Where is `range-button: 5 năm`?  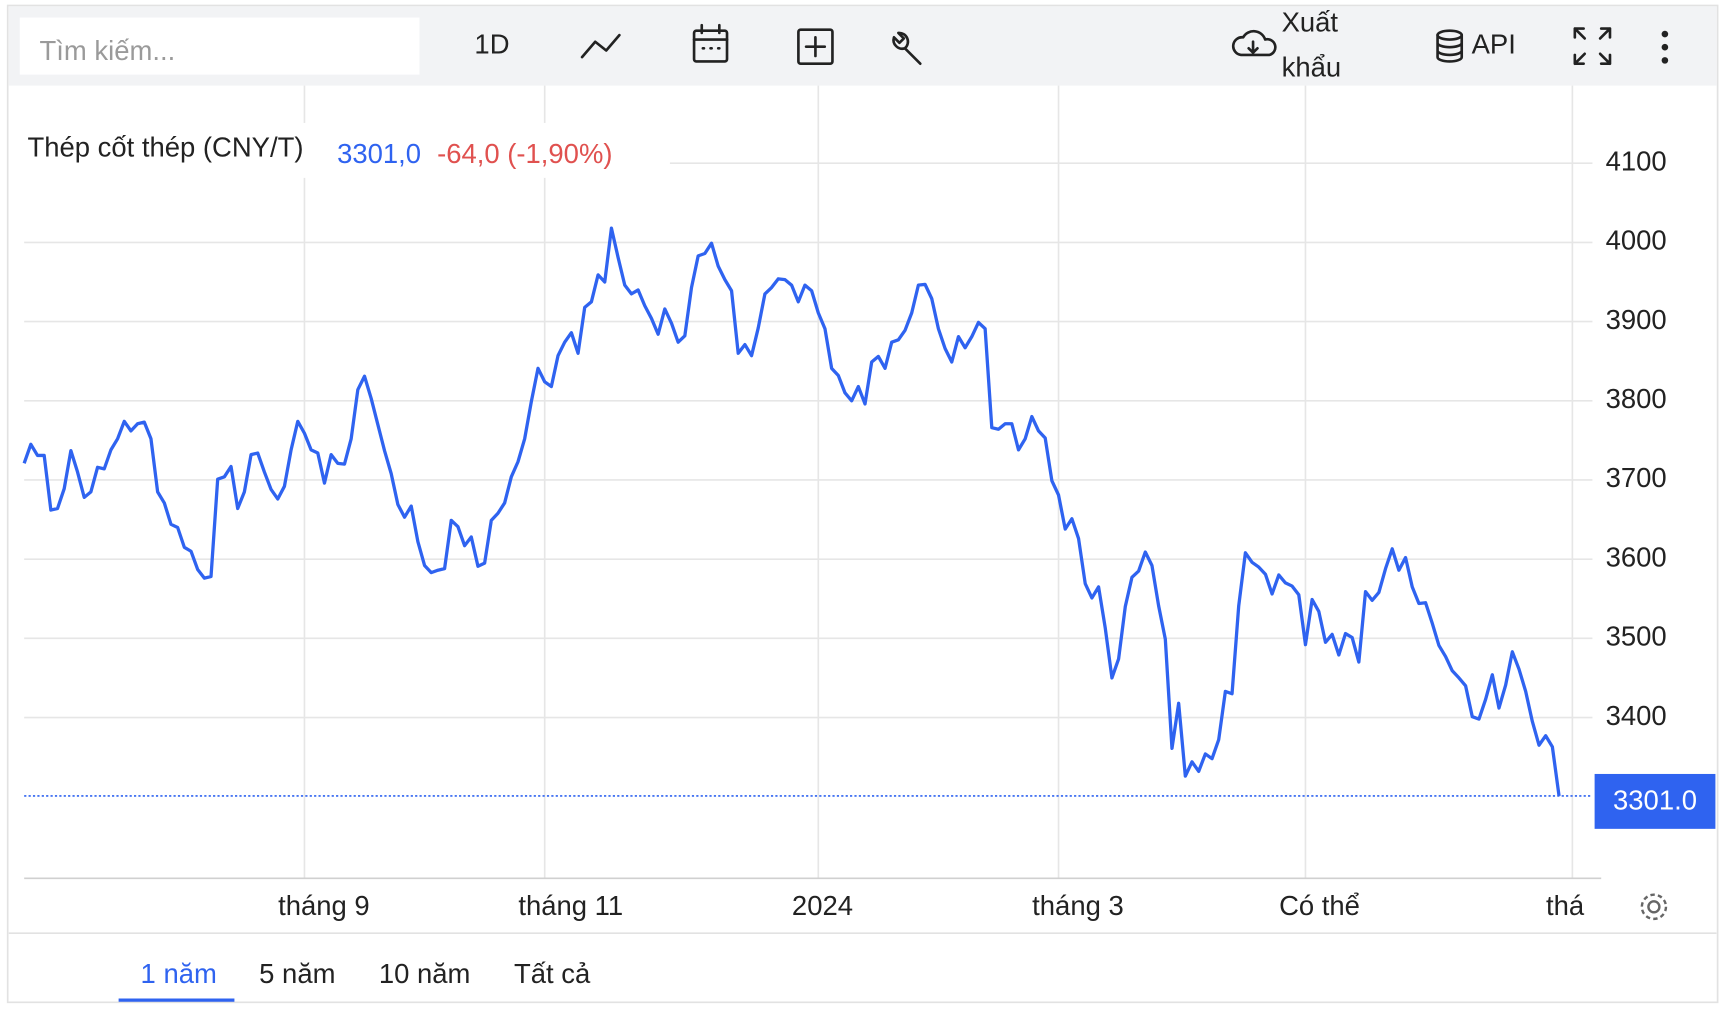
range-button: 5 năm is located at coordinates (297, 973).